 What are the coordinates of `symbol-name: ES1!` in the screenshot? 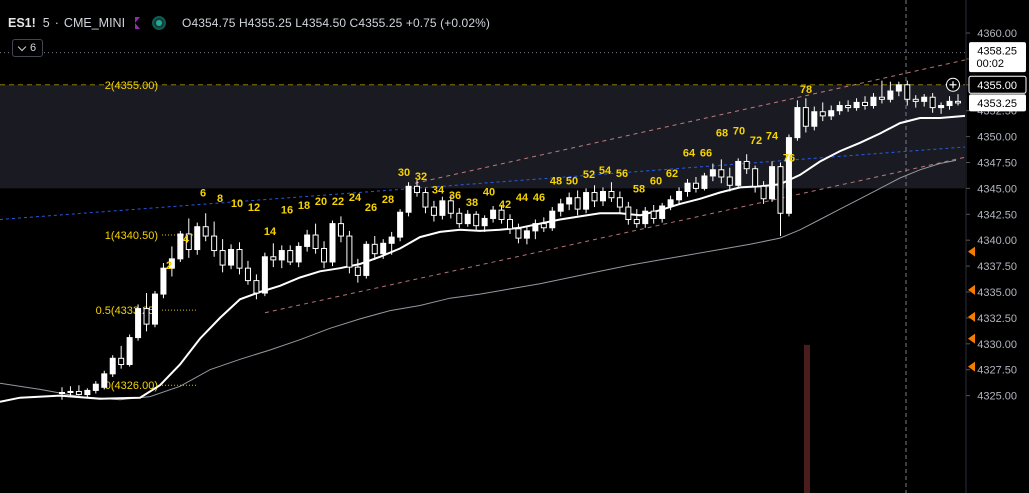 It's located at (22, 23).